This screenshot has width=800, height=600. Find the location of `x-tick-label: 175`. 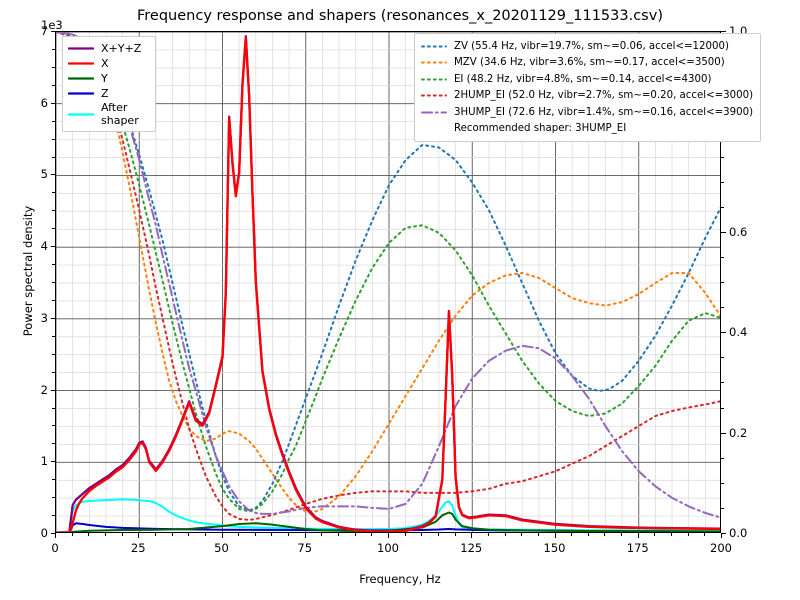

x-tick-label: 175 is located at coordinates (637, 548).